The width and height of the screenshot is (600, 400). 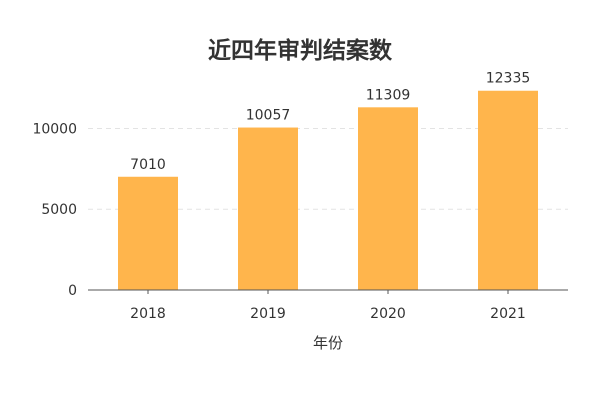 What do you see at coordinates (59, 210) in the screenshot?
I see `y-tick-label: 5000` at bounding box center [59, 210].